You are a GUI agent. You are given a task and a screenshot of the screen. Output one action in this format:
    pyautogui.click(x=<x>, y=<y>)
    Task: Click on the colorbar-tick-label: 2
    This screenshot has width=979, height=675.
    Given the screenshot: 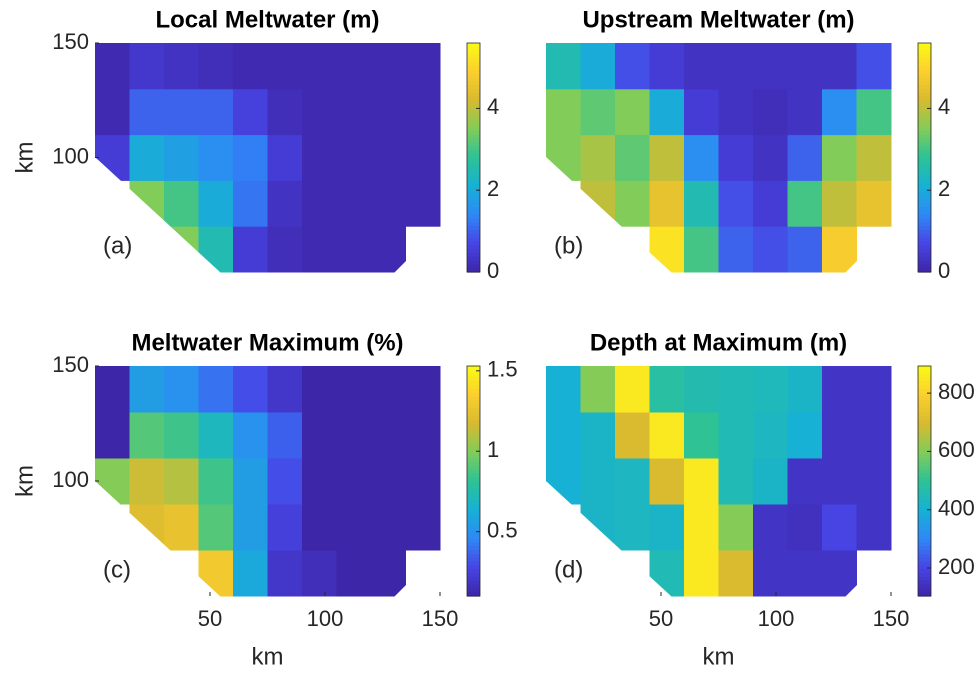 What is the action you would take?
    pyautogui.click(x=944, y=188)
    